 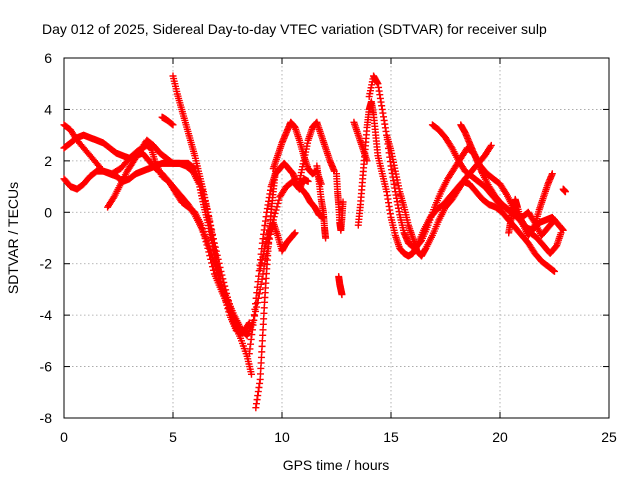 What do you see at coordinates (282, 437) in the screenshot?
I see `x-tick-label: 10` at bounding box center [282, 437].